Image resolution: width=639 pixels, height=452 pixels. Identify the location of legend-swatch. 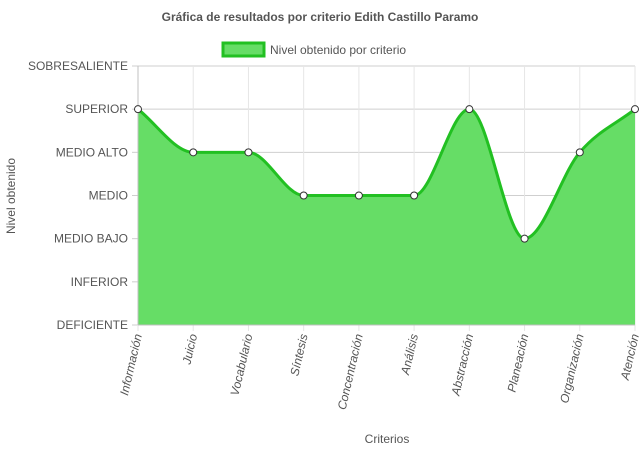
(243, 49).